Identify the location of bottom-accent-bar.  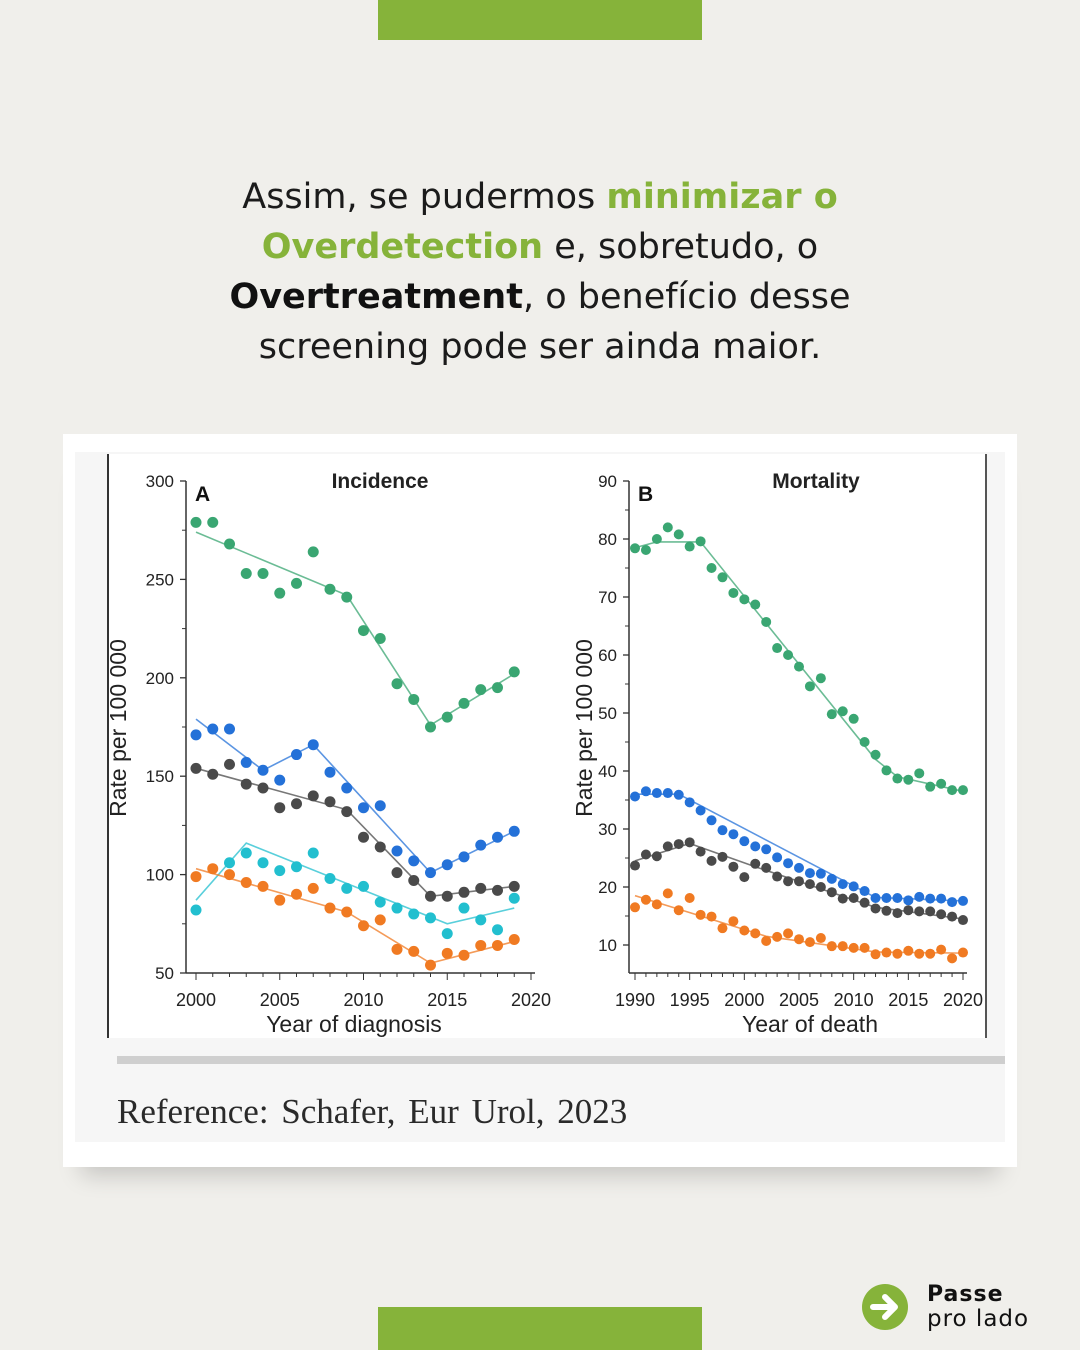
(540, 1328).